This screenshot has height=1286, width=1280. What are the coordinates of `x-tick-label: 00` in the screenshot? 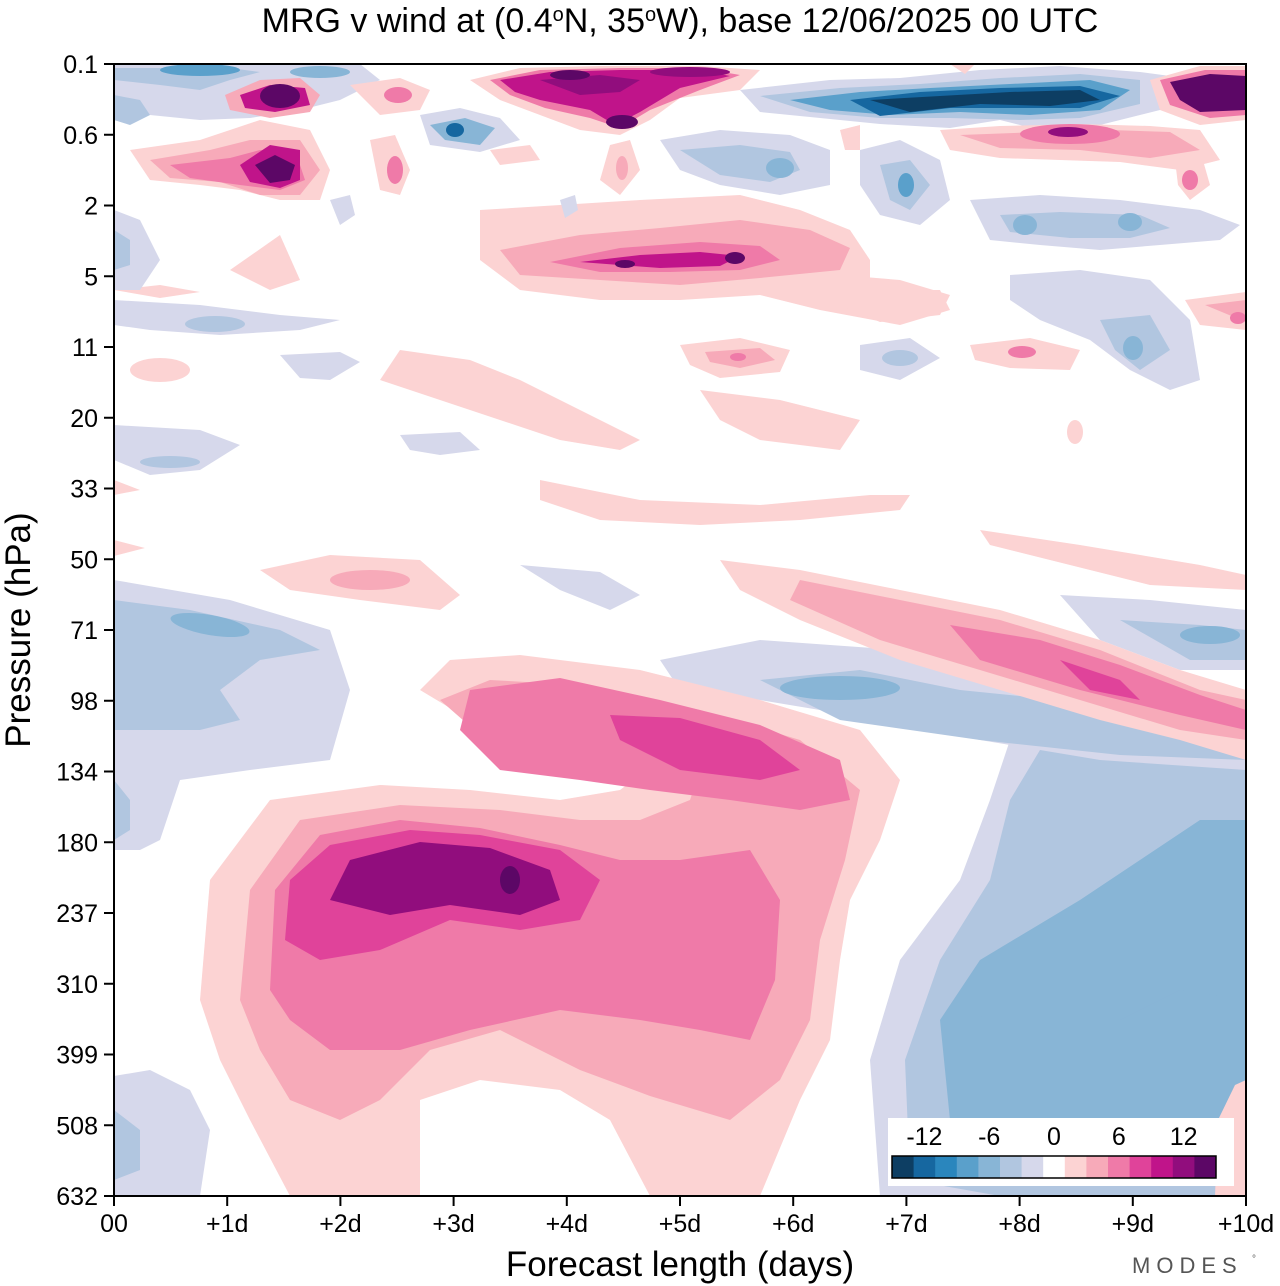 It's located at (114, 1224).